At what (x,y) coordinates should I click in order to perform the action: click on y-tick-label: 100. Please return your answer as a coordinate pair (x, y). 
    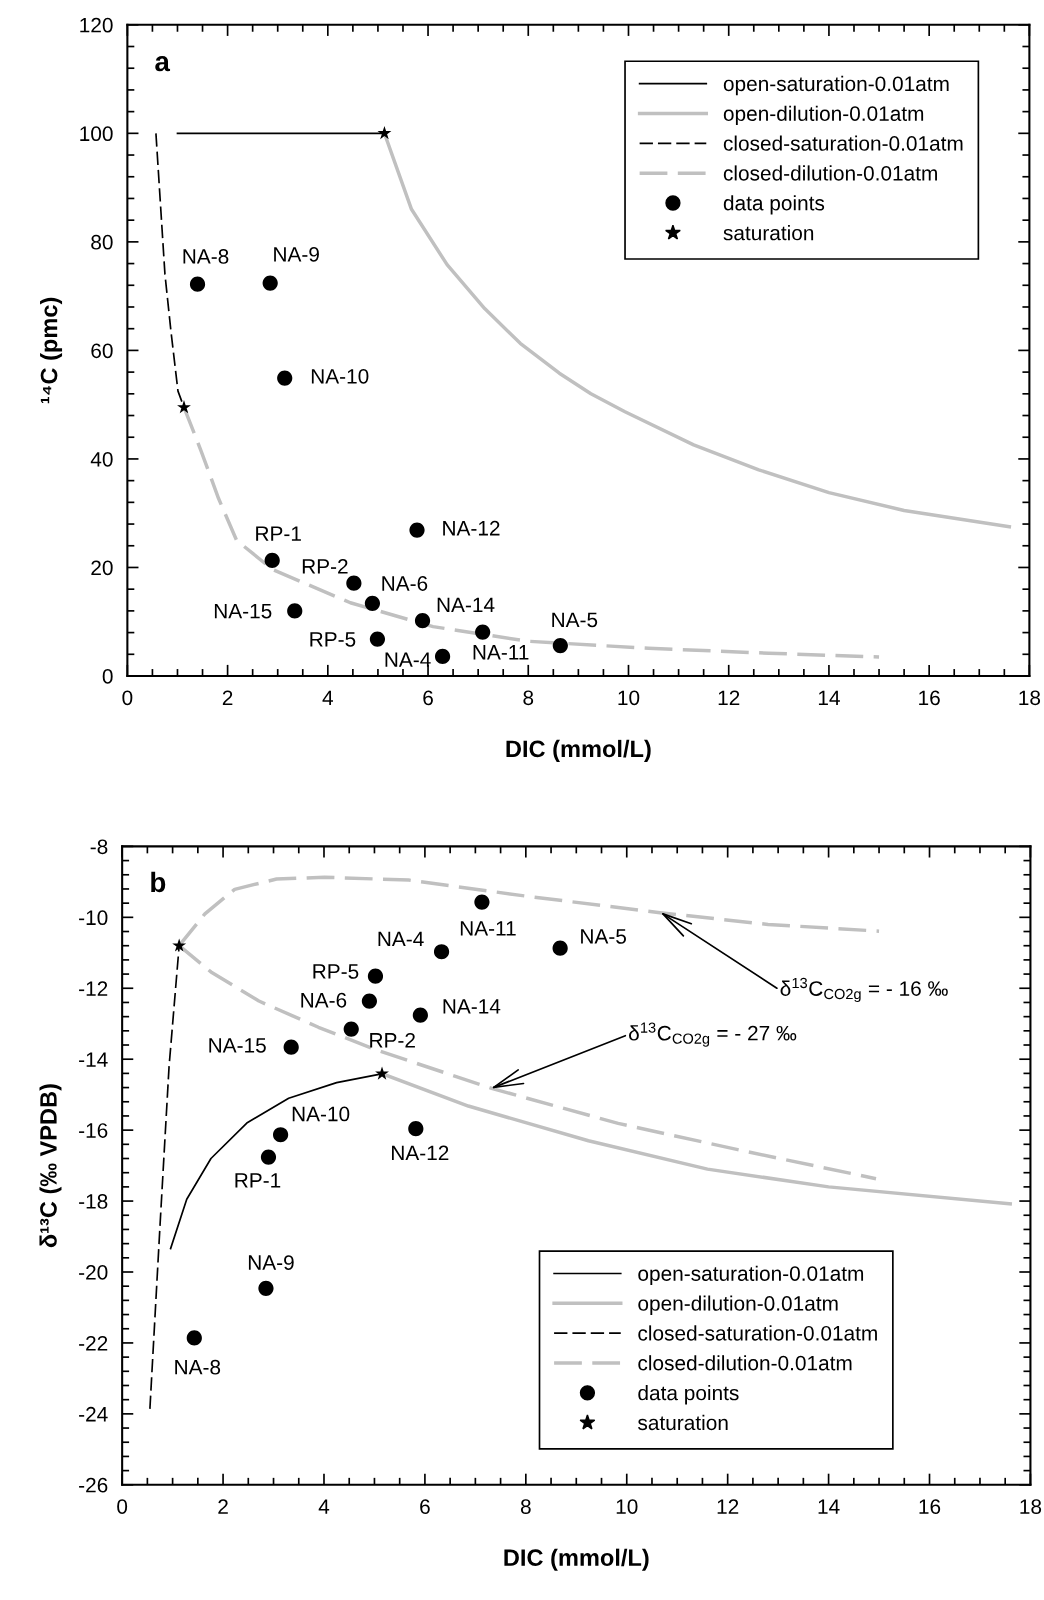
    Looking at the image, I should click on (96, 134).